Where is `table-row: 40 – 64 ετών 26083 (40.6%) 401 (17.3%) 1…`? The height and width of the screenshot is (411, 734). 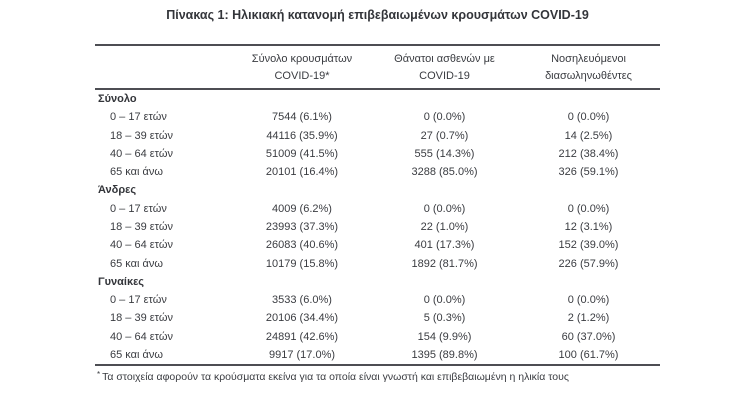 table-row: 40 – 64 ετών 26083 (40.6%) 401 (17.3%) 1… is located at coordinates (377, 245).